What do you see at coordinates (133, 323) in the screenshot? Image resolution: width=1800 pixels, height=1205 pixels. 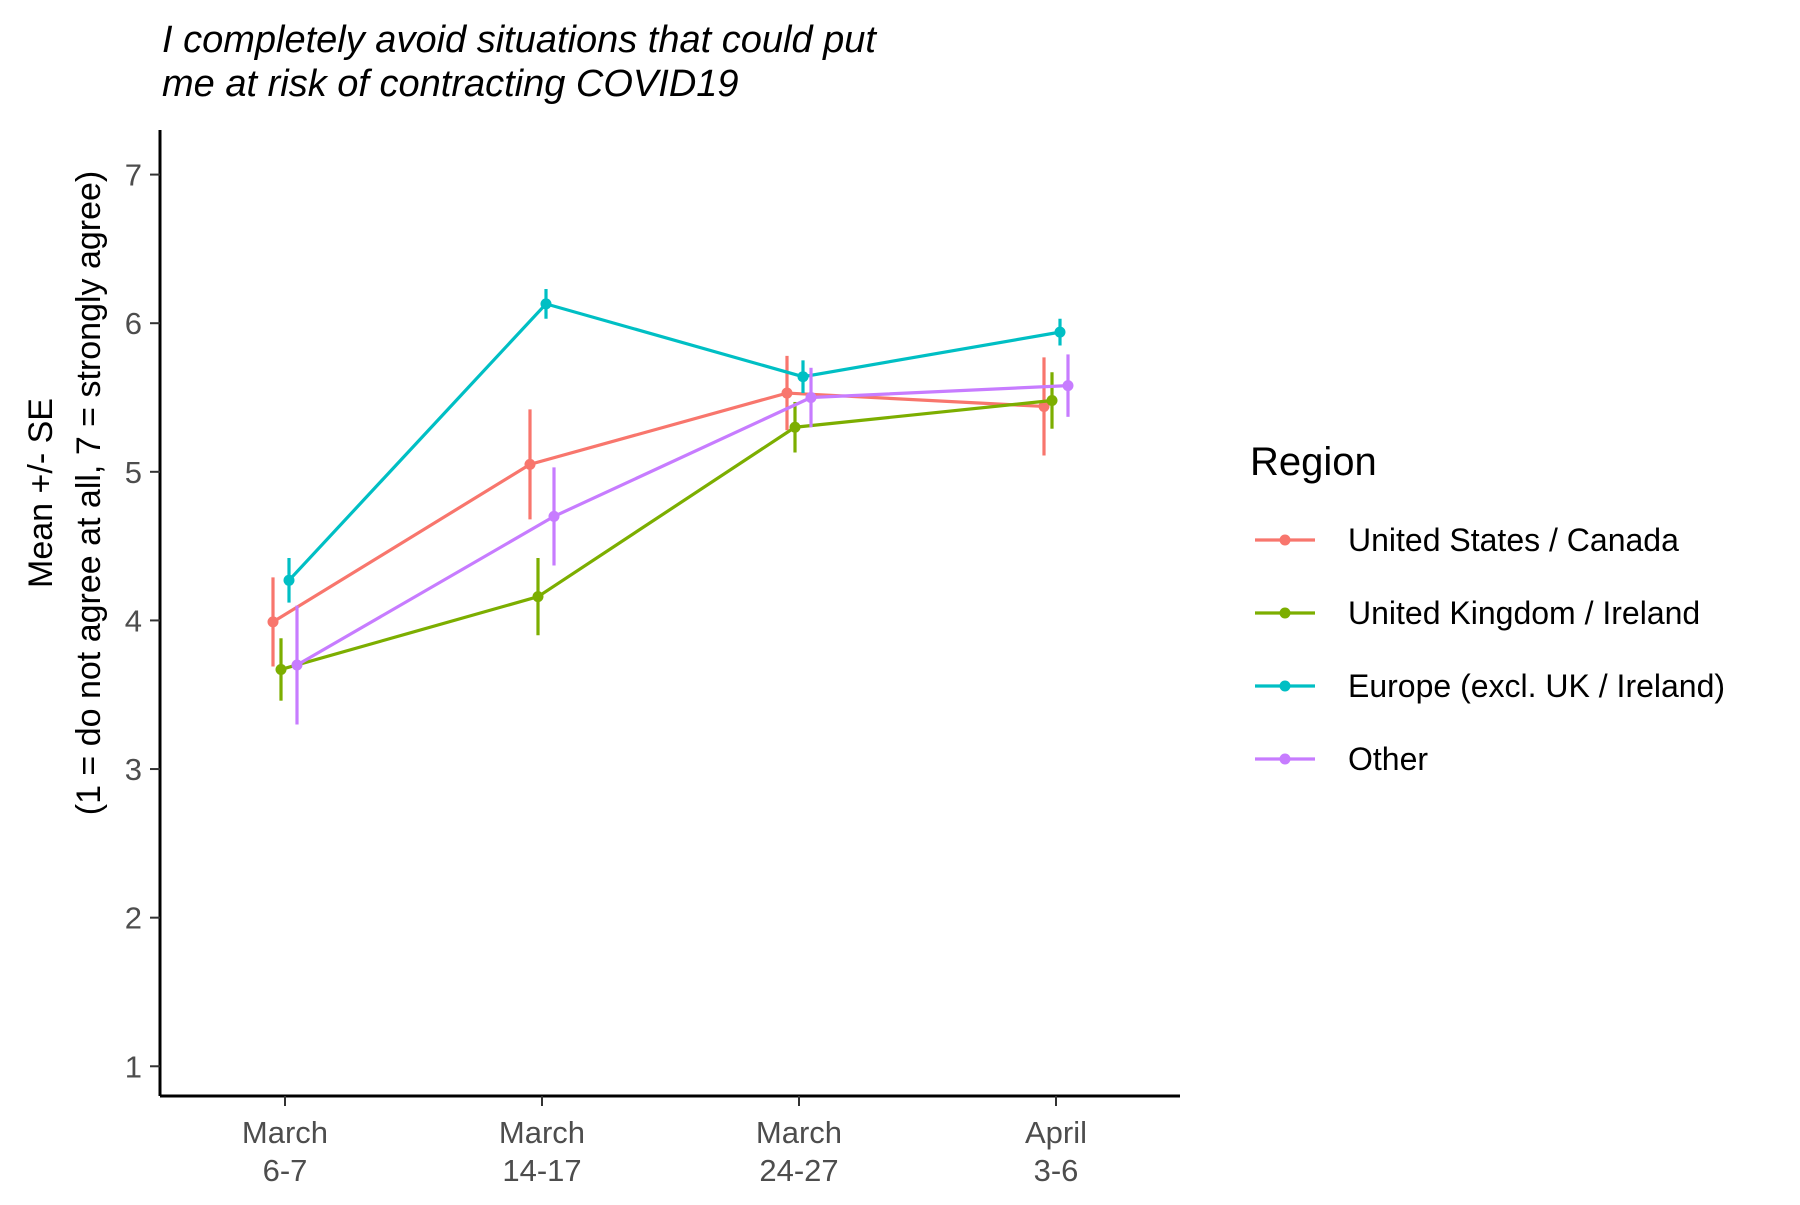 I see `y-tick-label: 6` at bounding box center [133, 323].